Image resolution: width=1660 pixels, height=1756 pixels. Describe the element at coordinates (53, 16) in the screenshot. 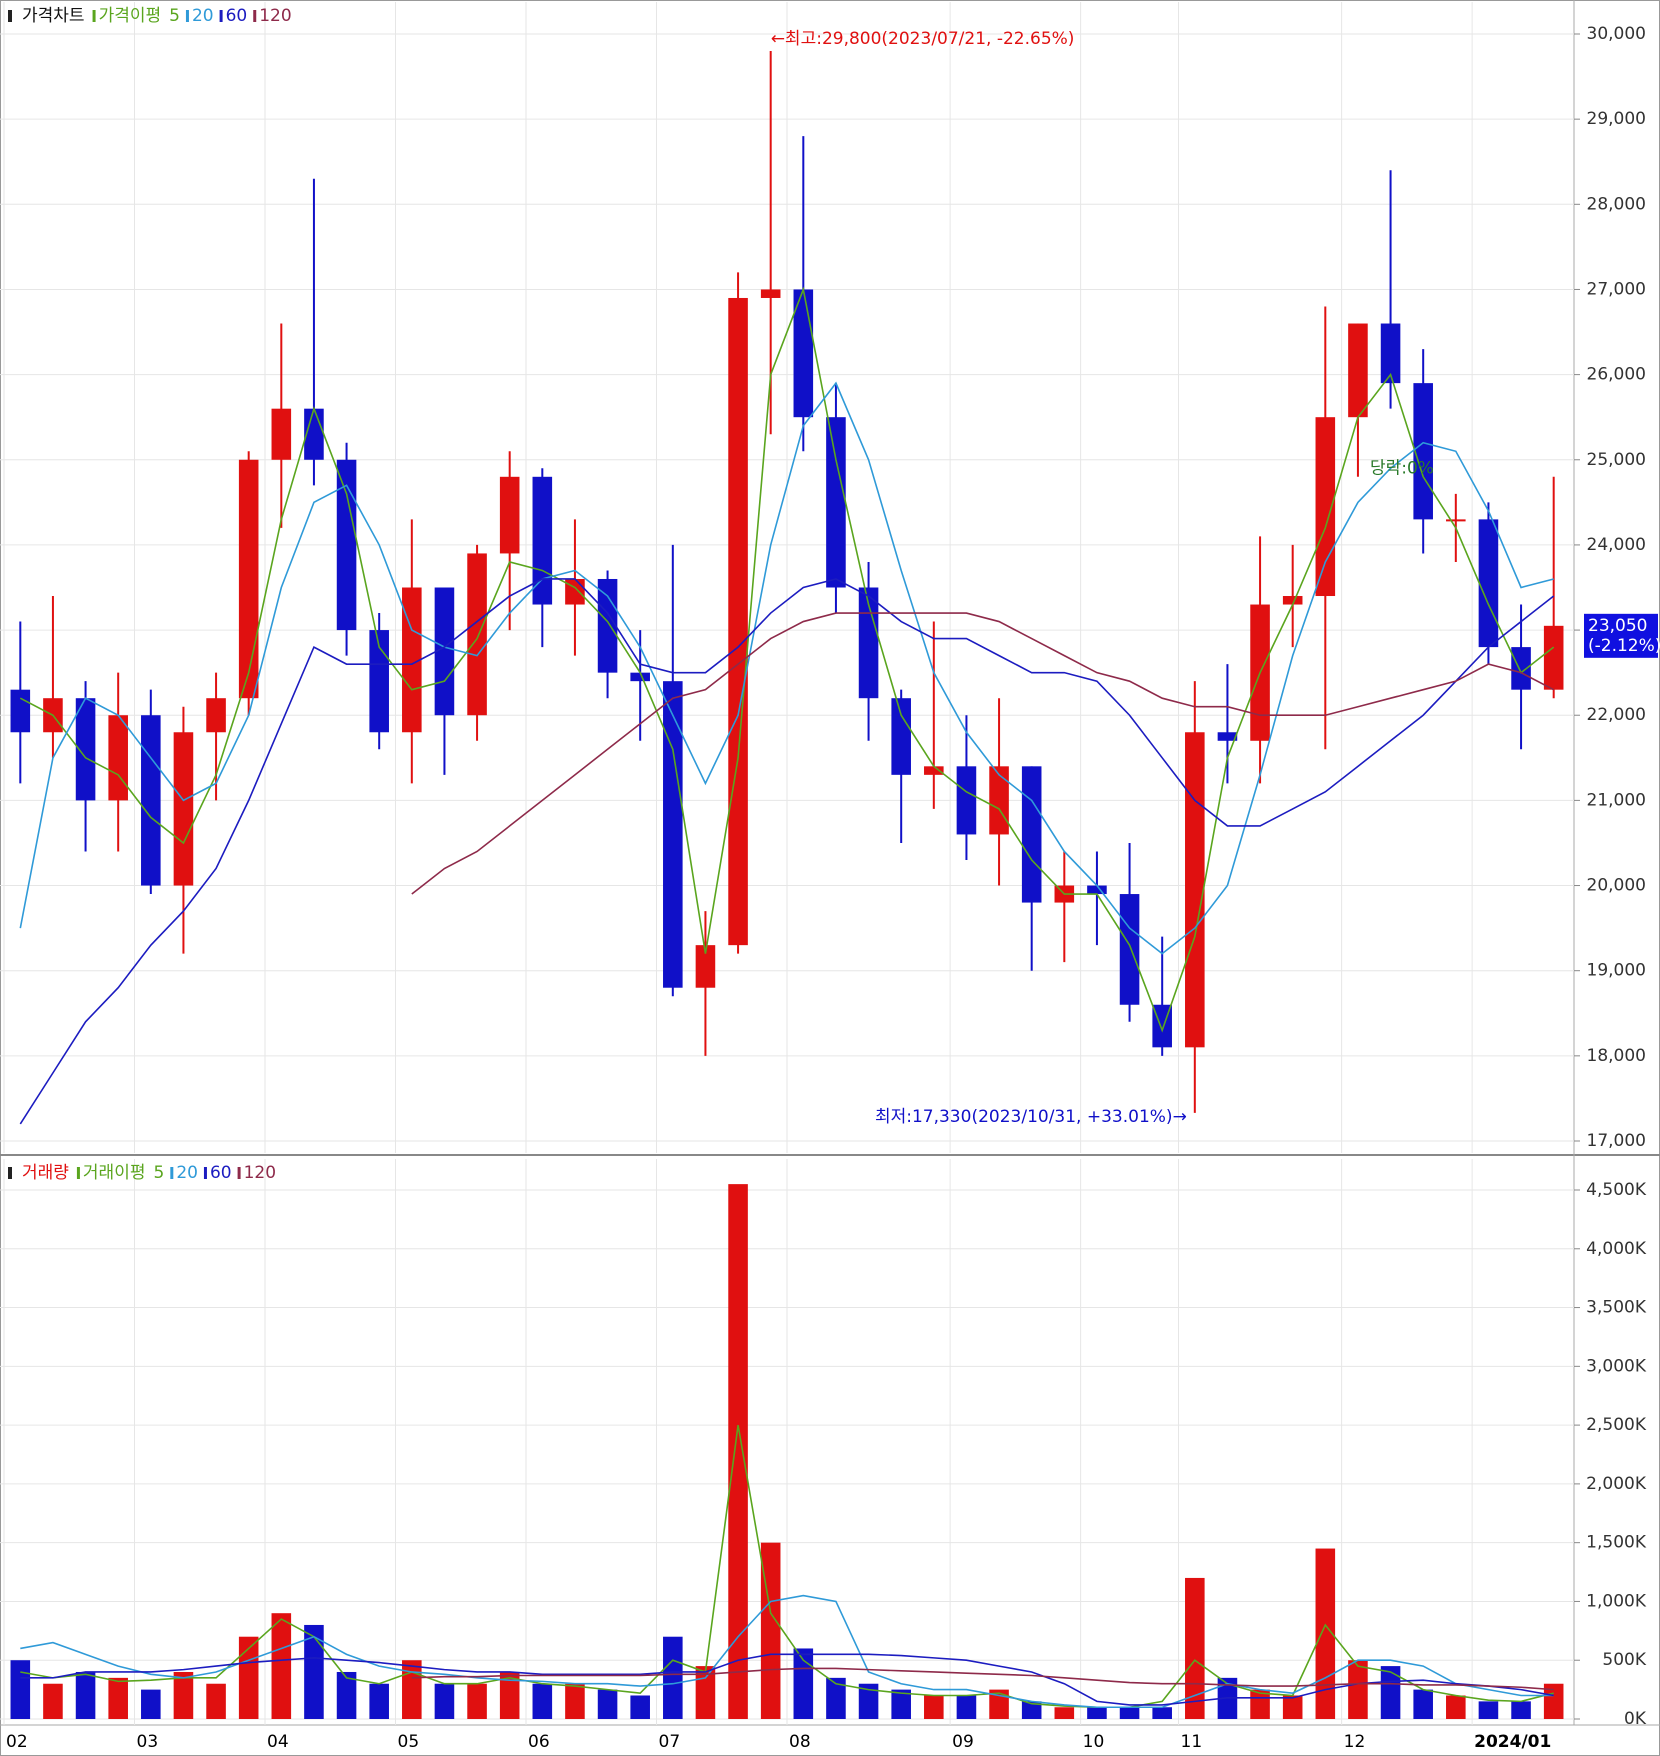

I see `legend-title: 가격차트` at that location.